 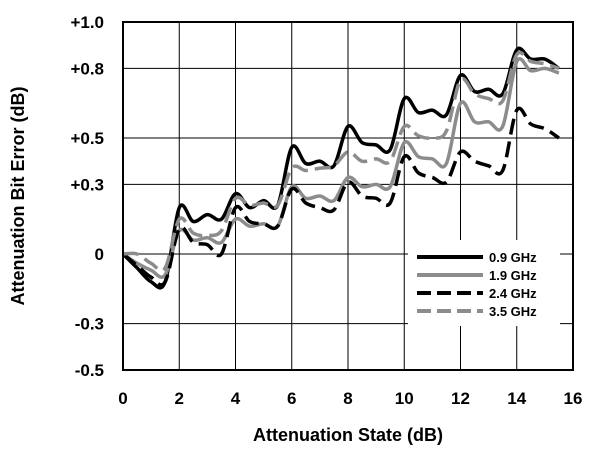 I want to click on y-tick-label: +0.8, so click(x=87, y=68).